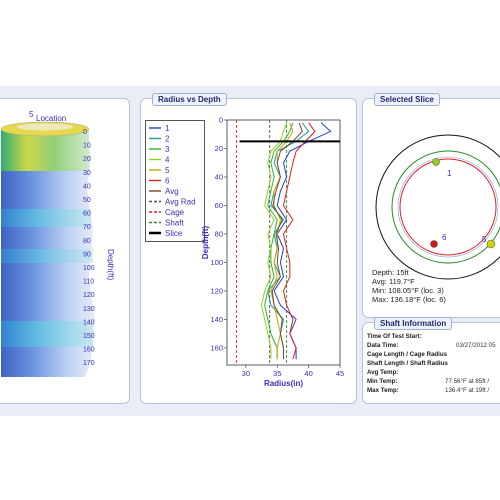 This screenshot has width=500, height=500. Describe the element at coordinates (413, 323) in the screenshot. I see `shaft-info-panel-title: Shaft Information` at that location.